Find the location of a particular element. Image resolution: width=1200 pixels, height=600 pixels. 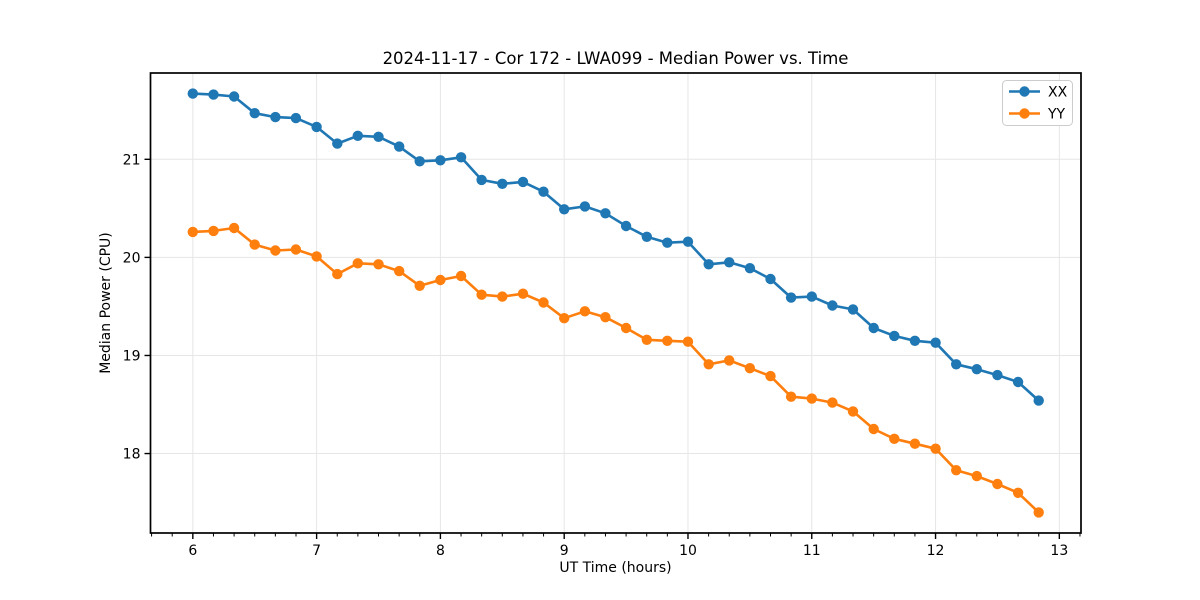

y-tick-label: 18 is located at coordinates (132, 455).